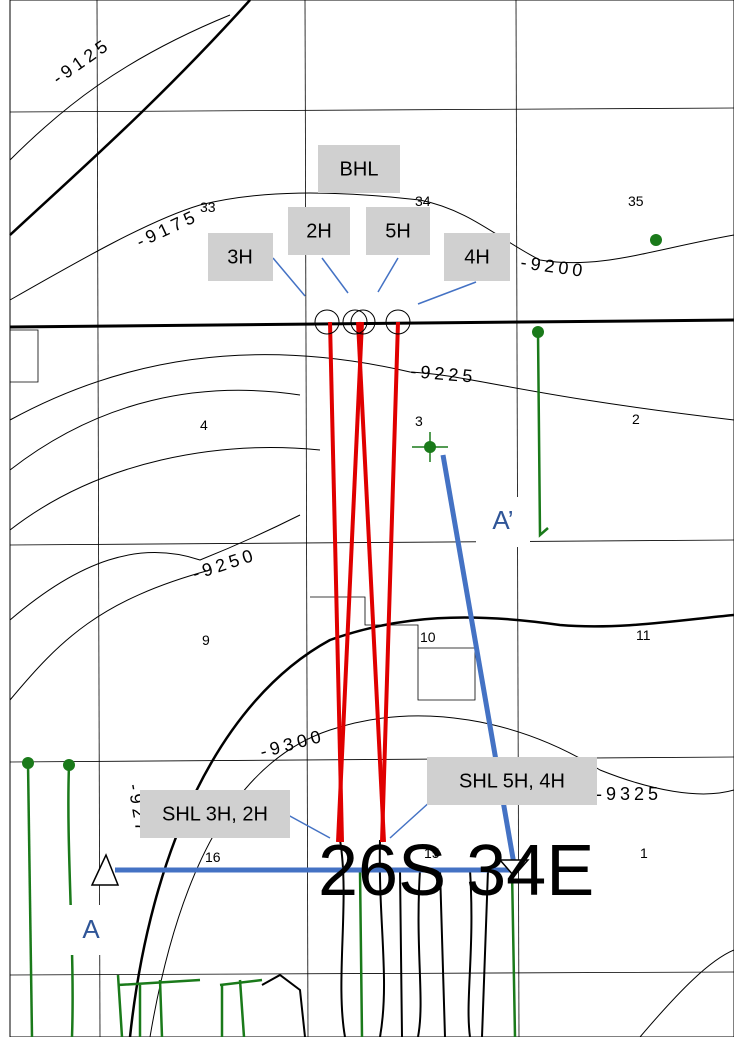 This screenshot has width=734, height=1037. What do you see at coordinates (636, 419) in the screenshot?
I see `section-number: 2` at bounding box center [636, 419].